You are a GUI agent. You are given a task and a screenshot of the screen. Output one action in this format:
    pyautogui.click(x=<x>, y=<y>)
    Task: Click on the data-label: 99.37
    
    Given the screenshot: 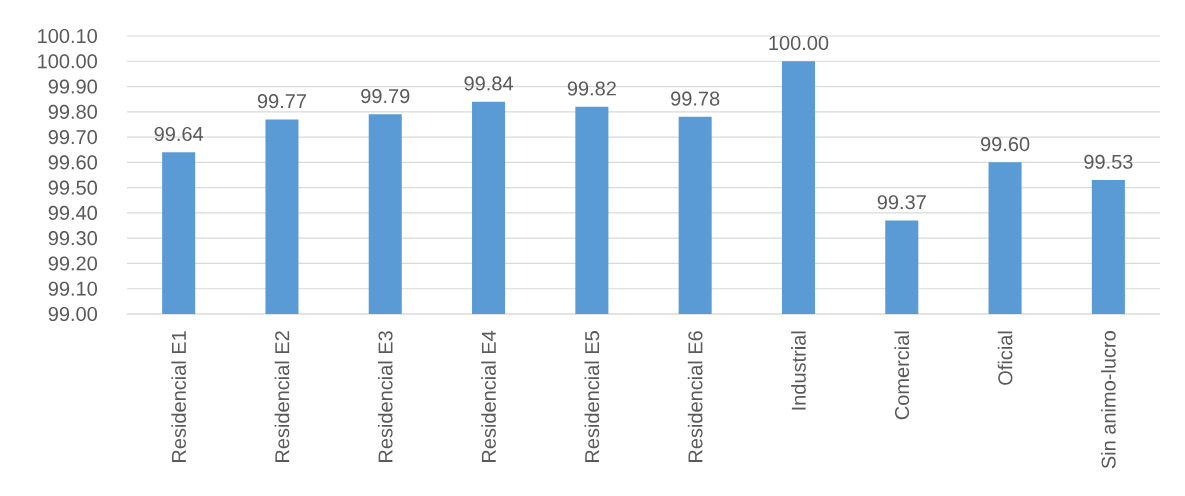 What is the action you would take?
    pyautogui.click(x=901, y=202)
    